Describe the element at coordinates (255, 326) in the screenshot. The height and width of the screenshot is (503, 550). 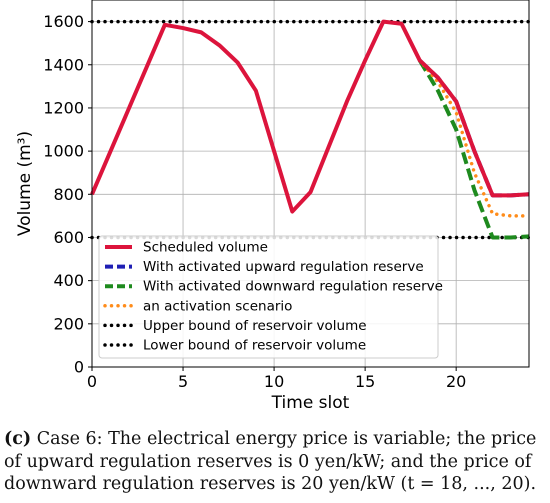
I see `legend-label: Upper bound of reservoir volume` at that location.